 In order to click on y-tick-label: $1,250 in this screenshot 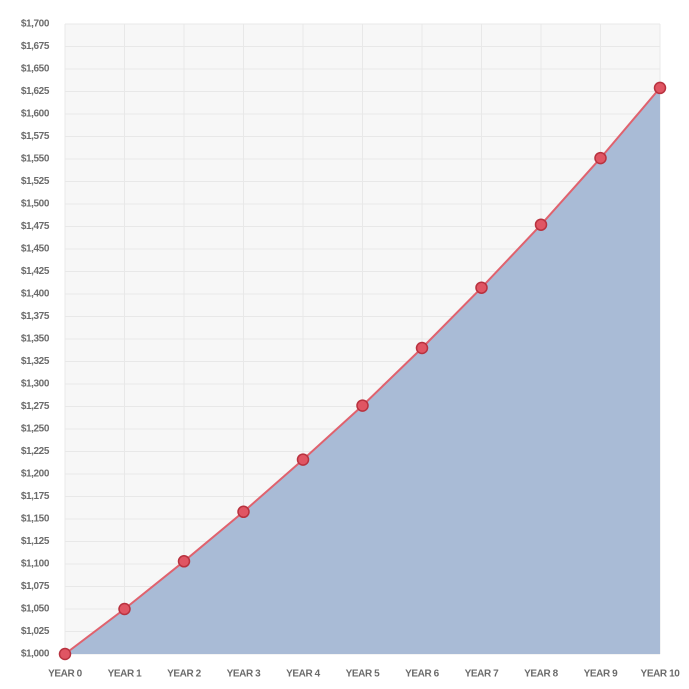, I will do `click(35, 429)`.